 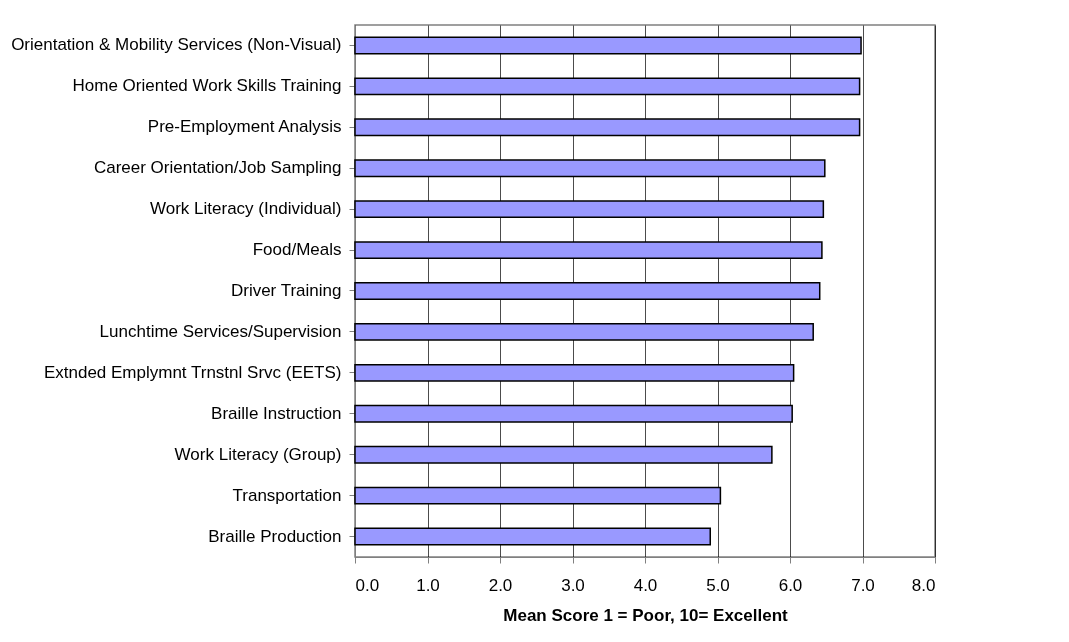 I want to click on y-tick-label: Lunchtime Services/Supervision, so click(x=220, y=331).